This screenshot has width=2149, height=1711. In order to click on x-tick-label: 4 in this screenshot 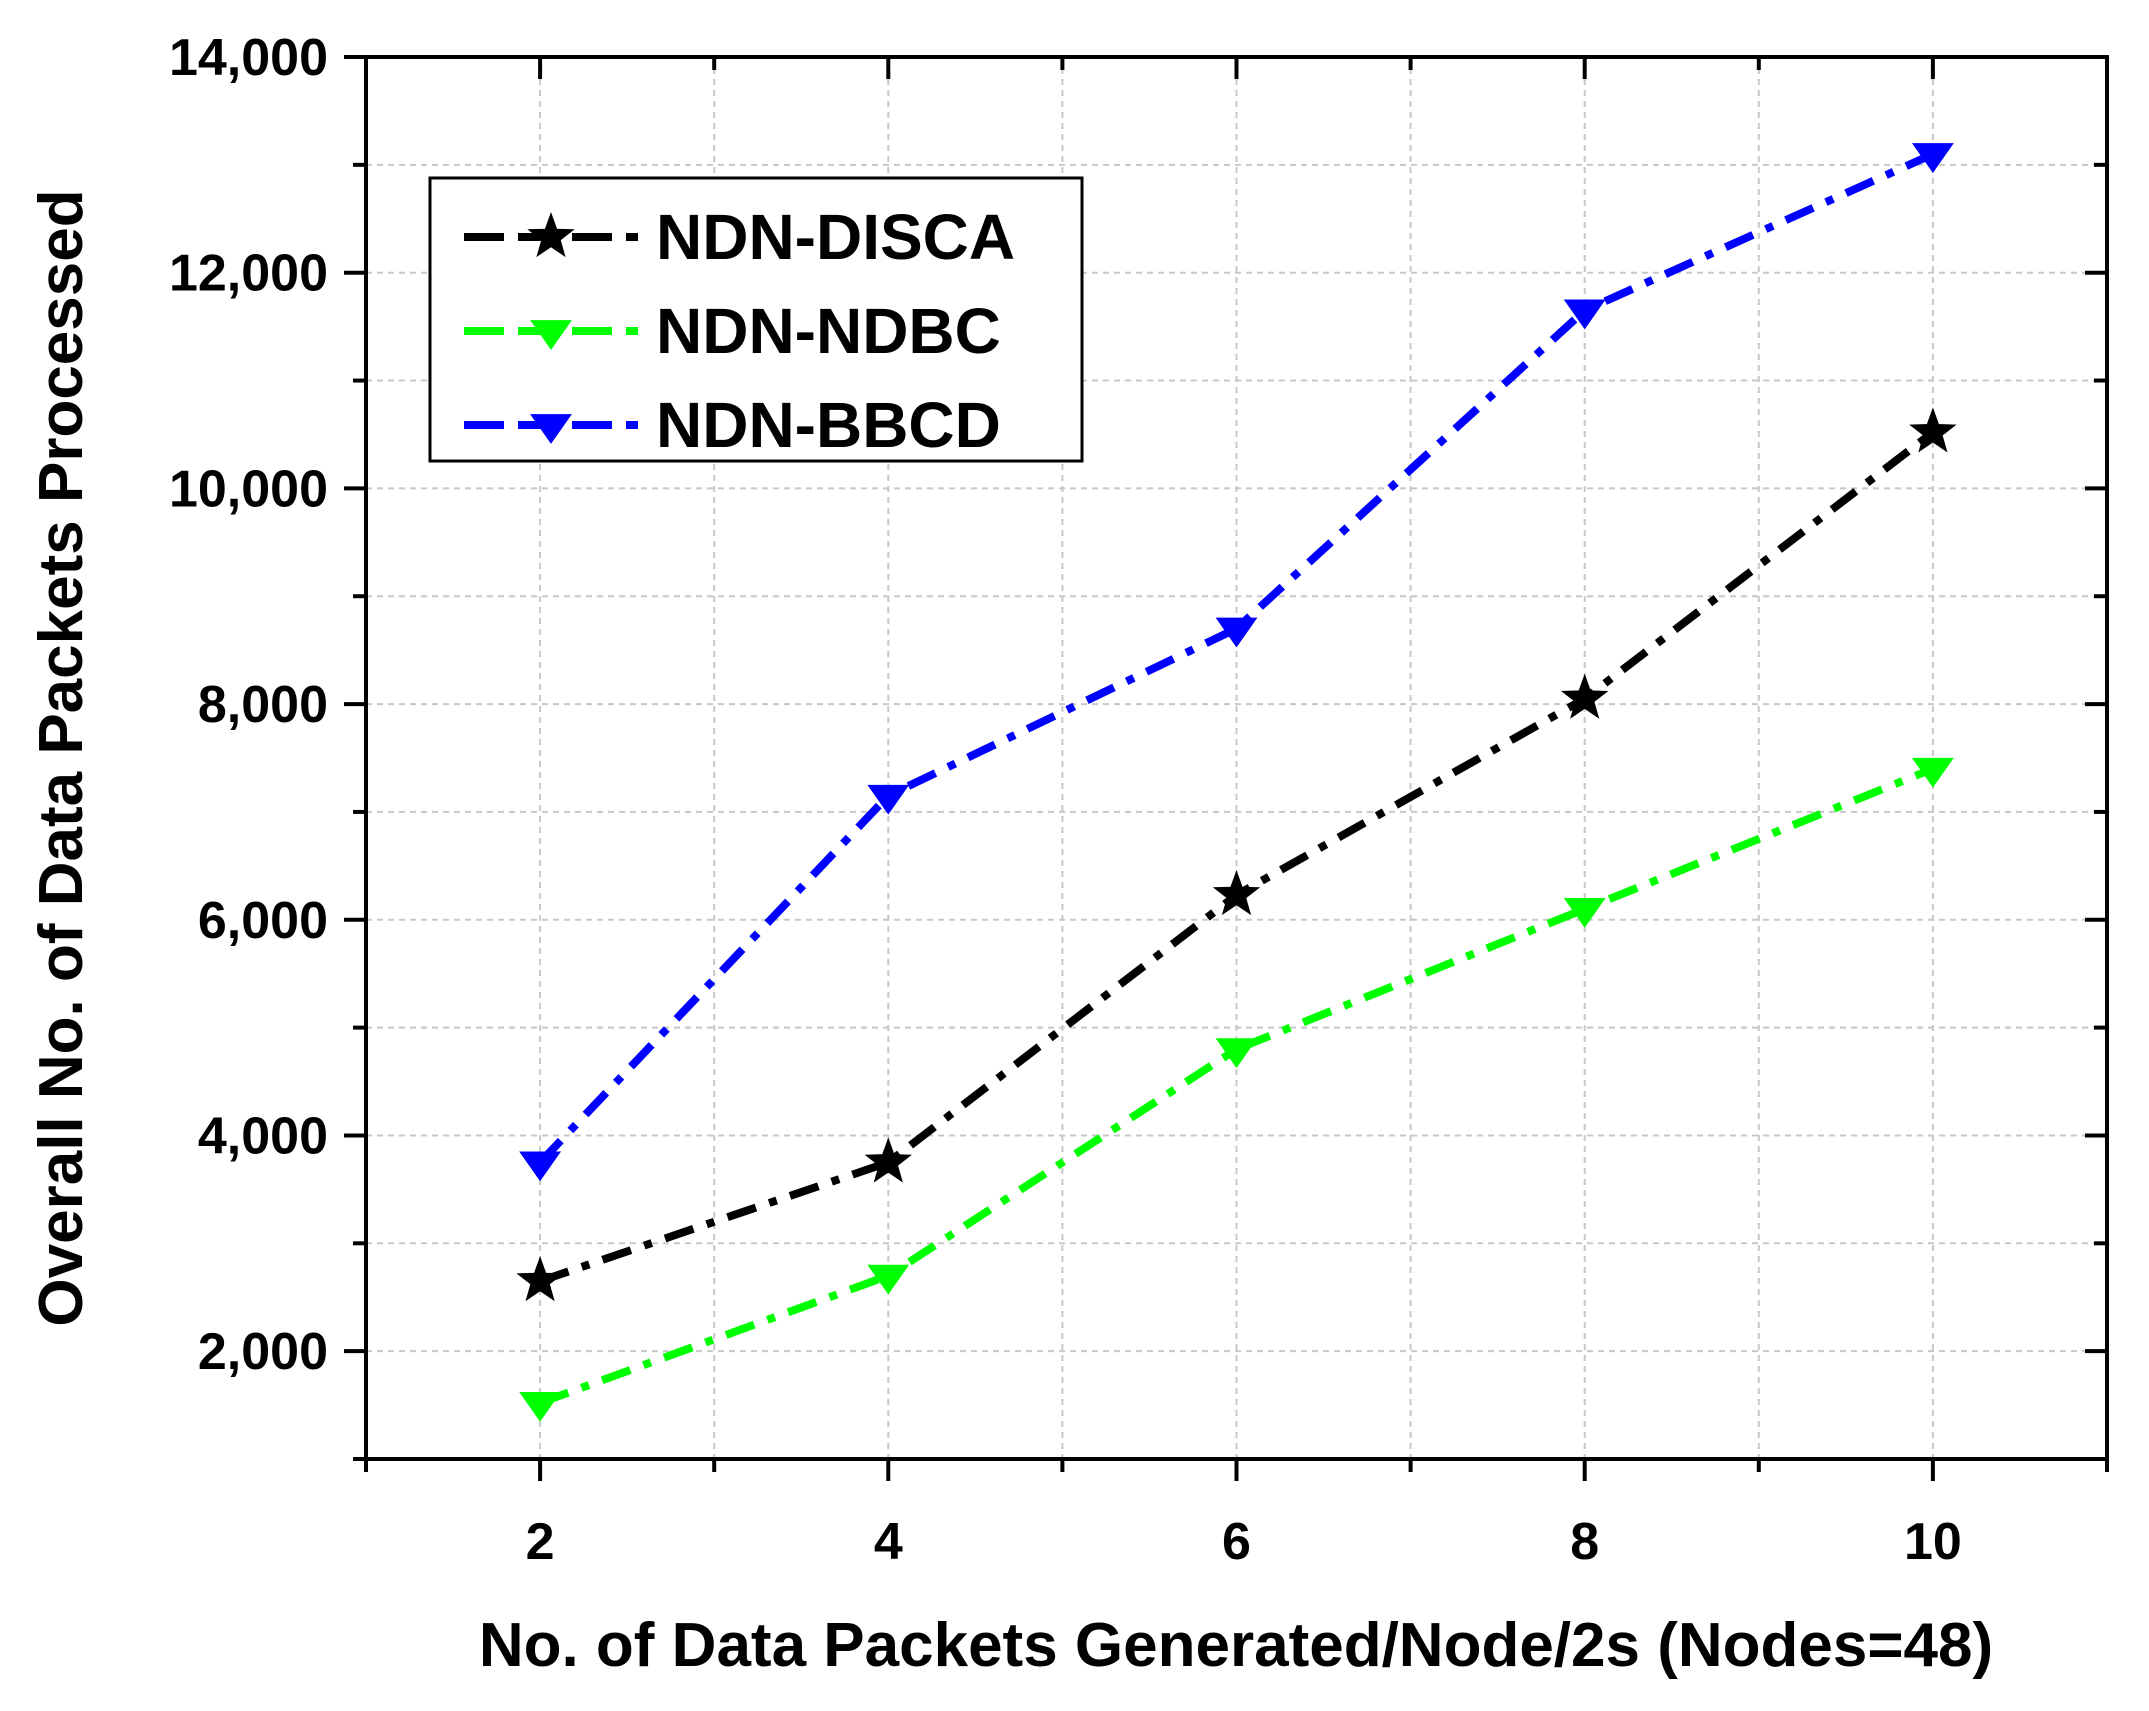, I will do `click(888, 1542)`.